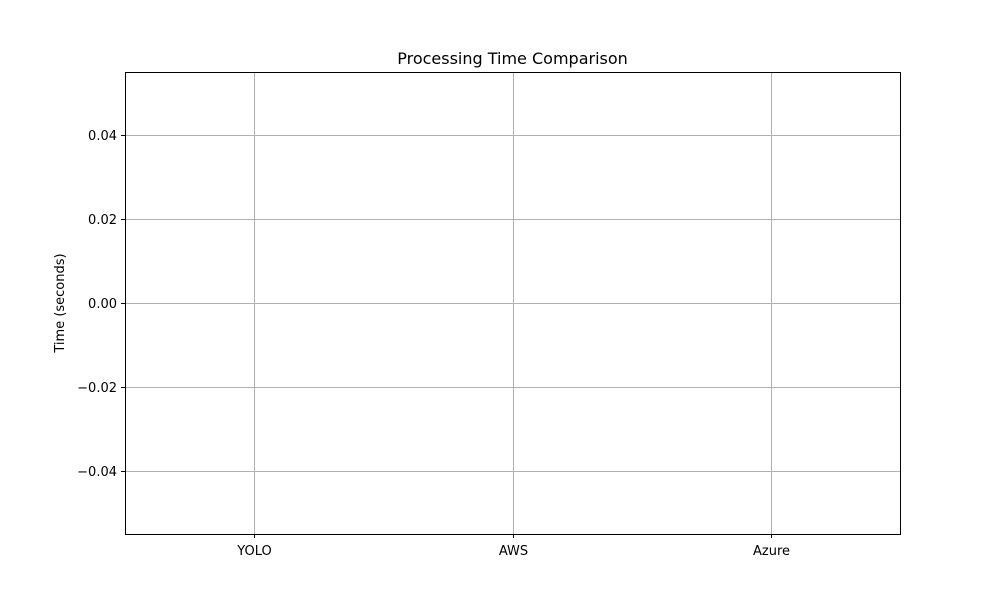 Image resolution: width=1000 pixels, height=600 pixels. What do you see at coordinates (97, 388) in the screenshot?
I see `y-tick-label: −0.02` at bounding box center [97, 388].